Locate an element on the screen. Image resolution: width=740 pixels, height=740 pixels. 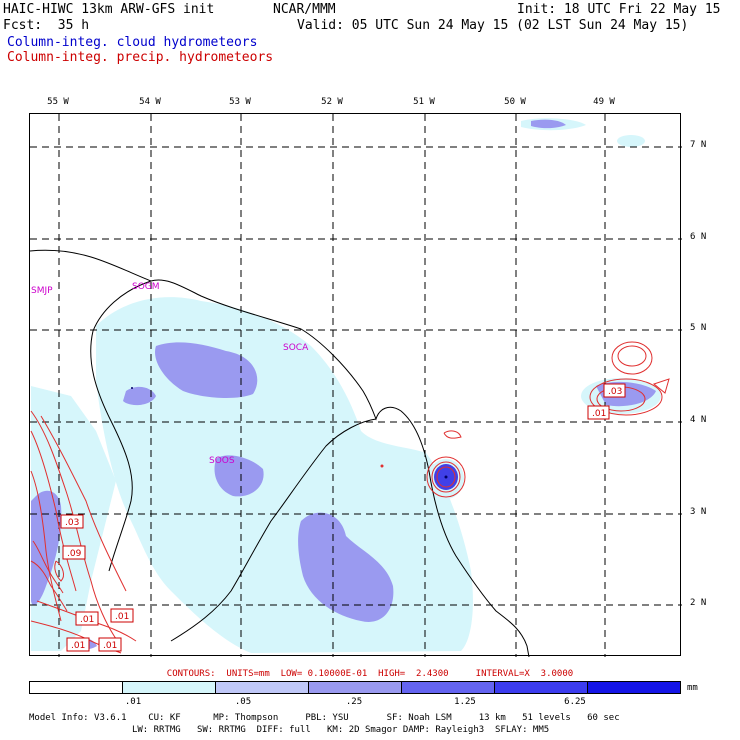
station-label: SMJP is located at coordinates (42, 291).